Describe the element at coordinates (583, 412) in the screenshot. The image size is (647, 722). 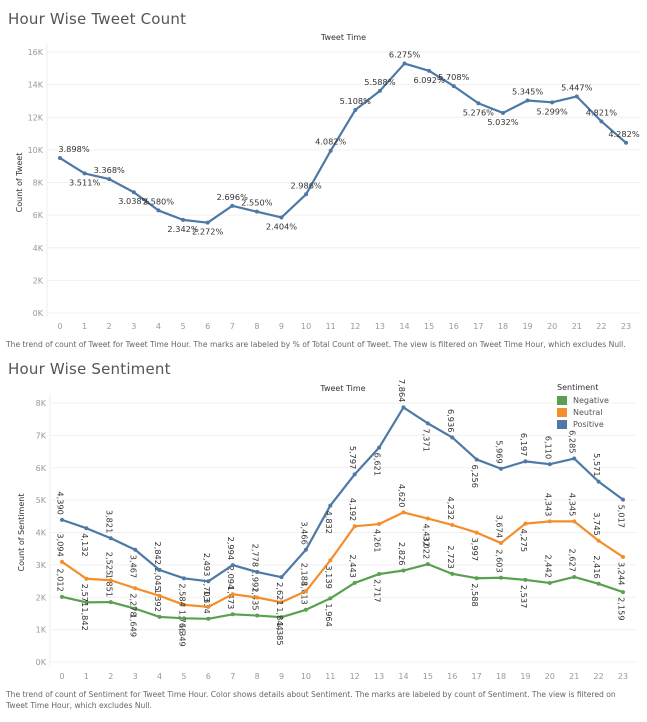
I see `legend-item-neutral: Neutral` at that location.